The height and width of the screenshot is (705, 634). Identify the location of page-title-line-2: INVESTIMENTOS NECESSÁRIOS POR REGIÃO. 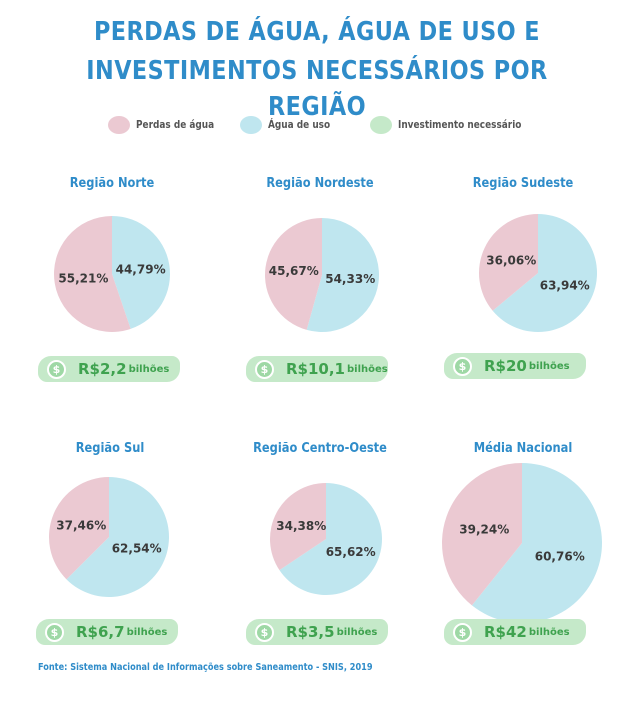
(317, 89).